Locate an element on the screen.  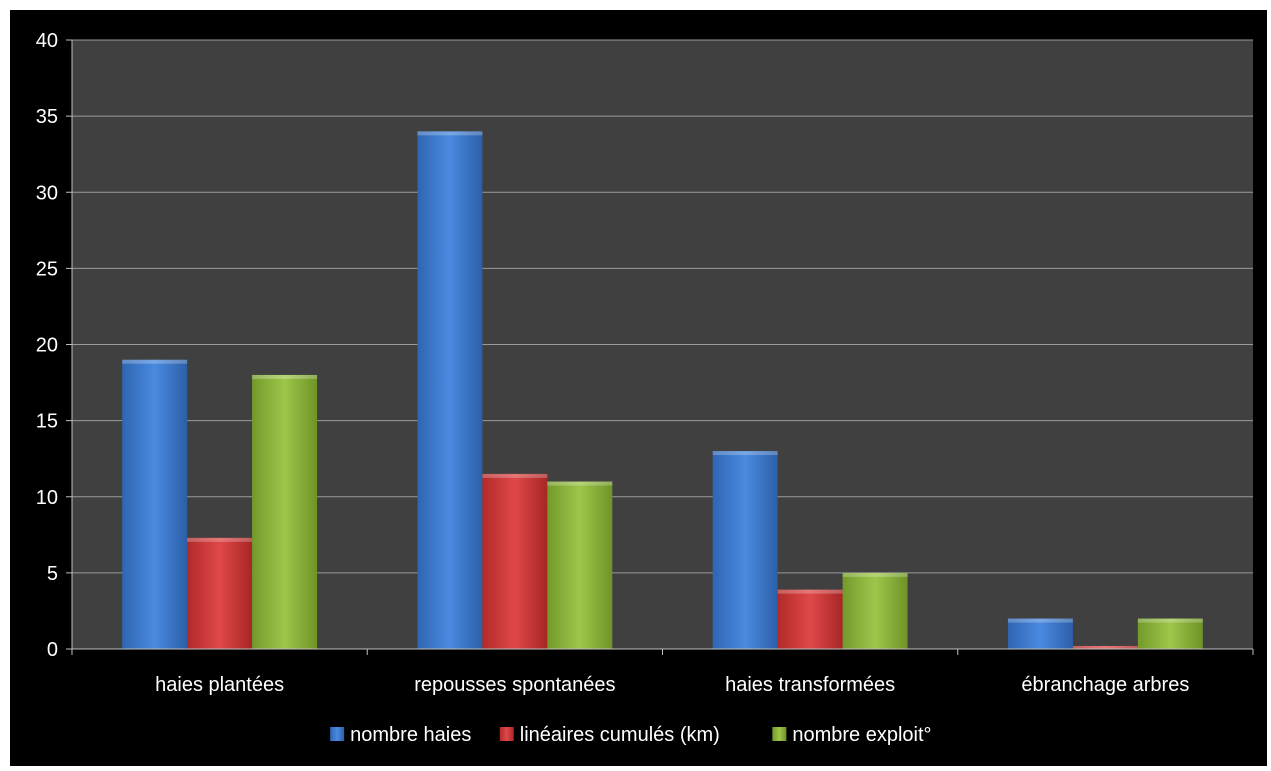
y-tick-label: 25 is located at coordinates (47, 269).